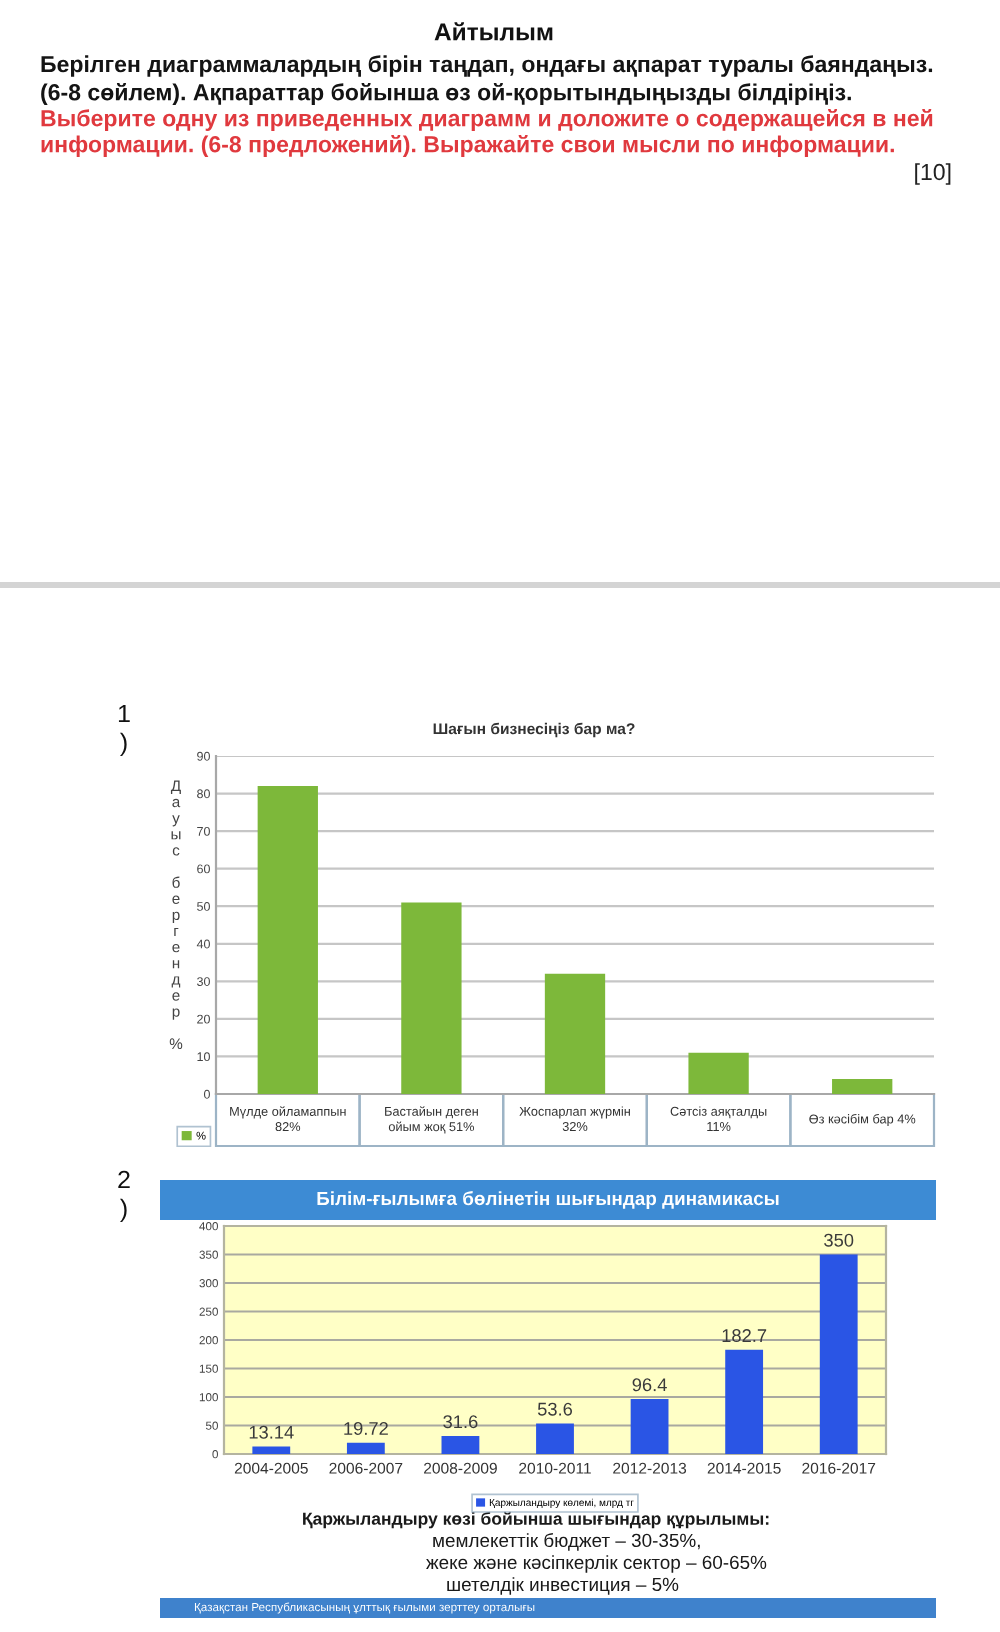 The image size is (1000, 1632). I want to click on text: 1), so click(124, 730).